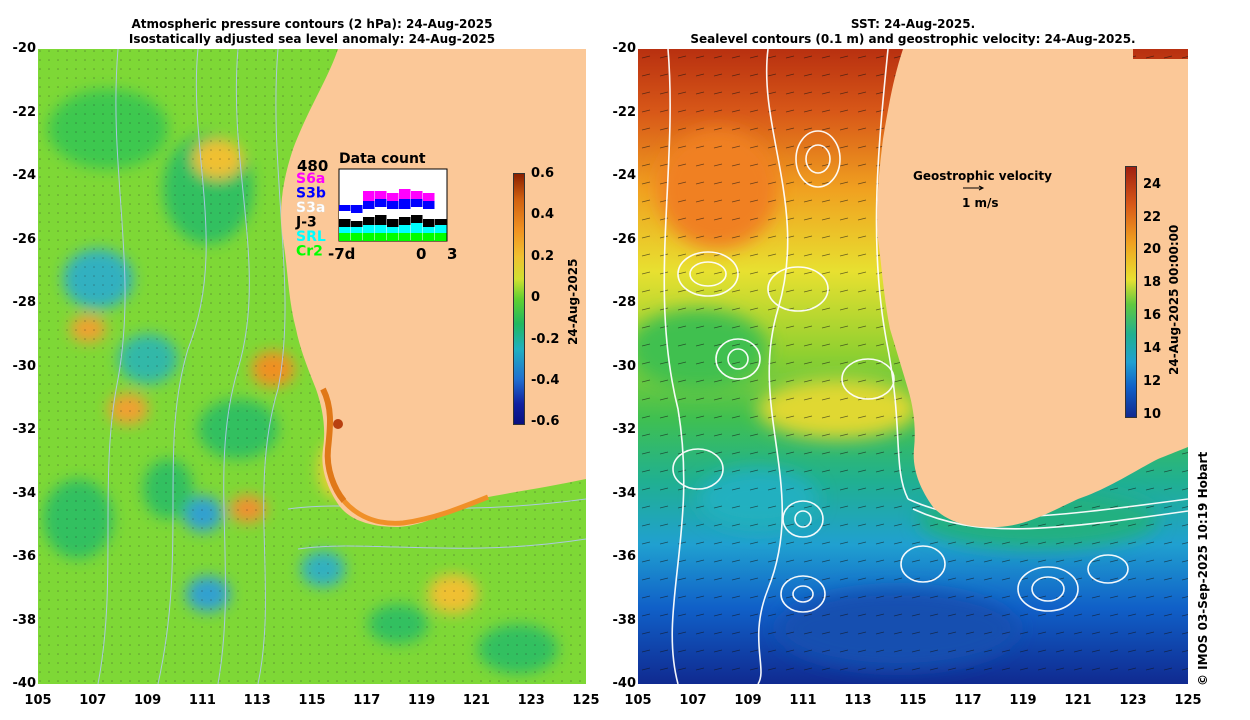 The width and height of the screenshot is (1250, 720). What do you see at coordinates (573, 301) in the screenshot?
I see `anomaly-colorbar-label: 24-Aug-2025` at bounding box center [573, 301].